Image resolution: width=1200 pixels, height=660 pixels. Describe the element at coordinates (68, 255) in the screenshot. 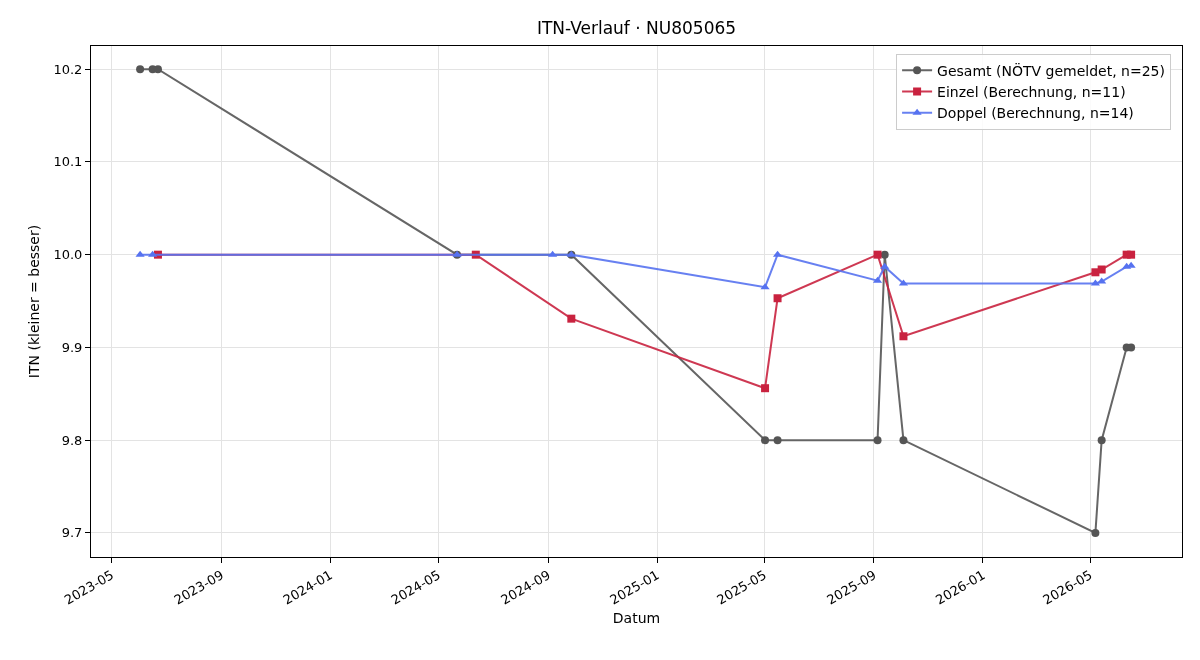

I see `y-tick-label: 10.0` at that location.